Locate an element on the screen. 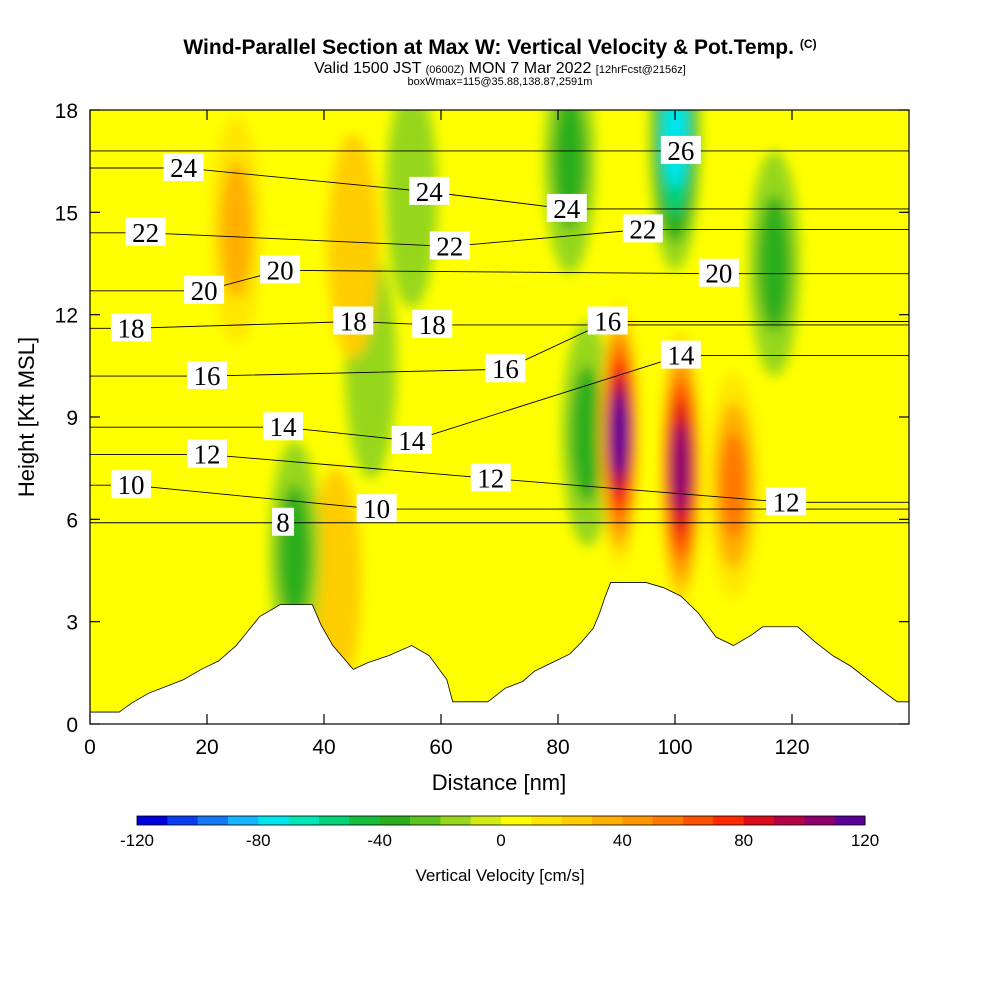 Image resolution: width=1000 pixels, height=1000 pixels. contour-label: 8 is located at coordinates (283, 523).